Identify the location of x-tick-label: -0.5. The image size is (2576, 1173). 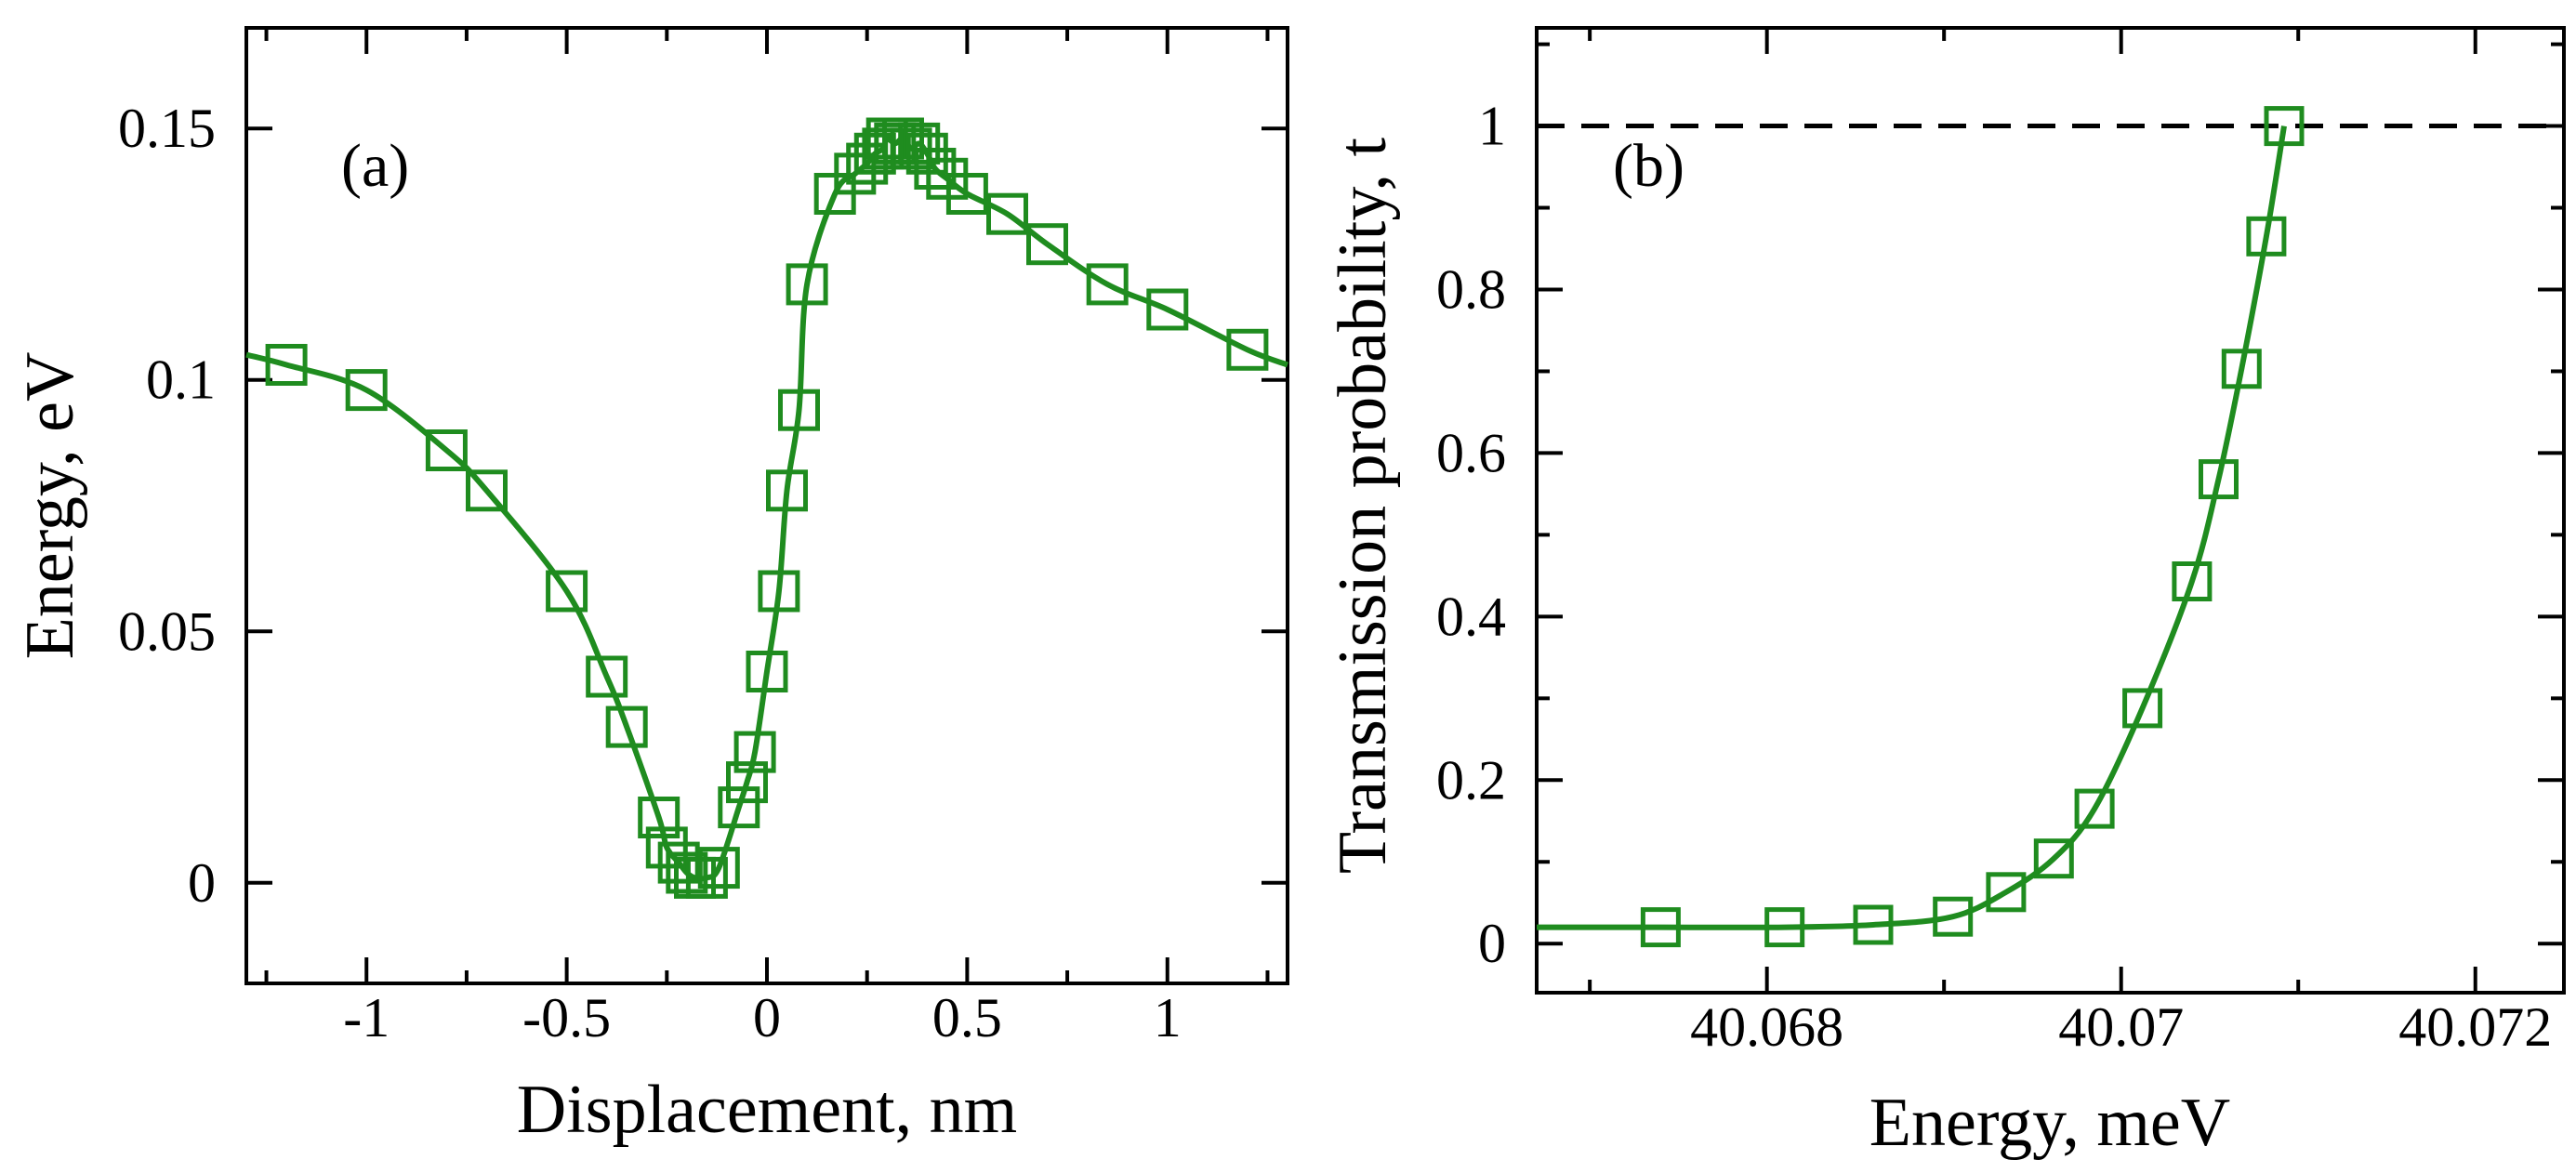
(566, 1018).